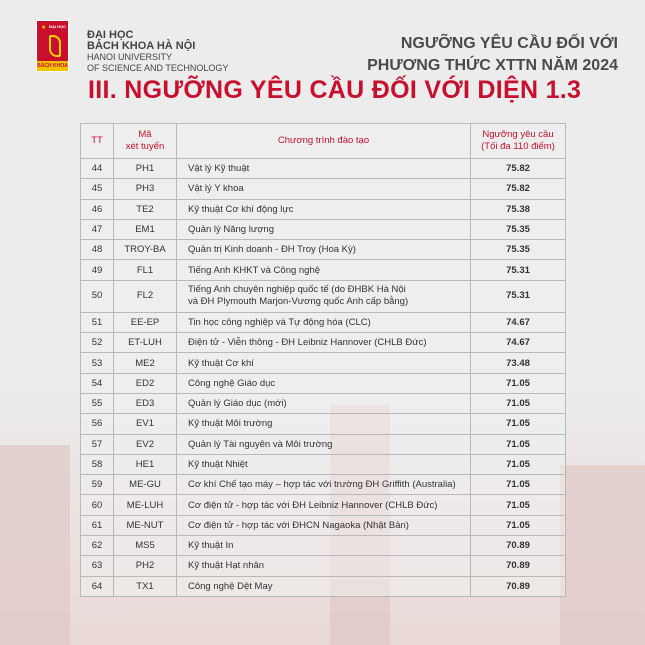 The width and height of the screenshot is (645, 645). Describe the element at coordinates (97, 209) in the screenshot. I see `cell-tt: 46` at that location.